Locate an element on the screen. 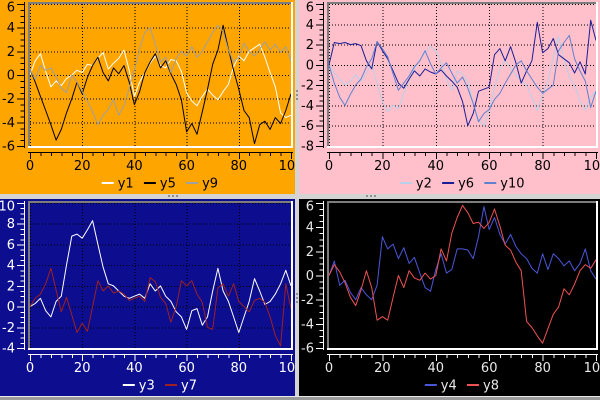 This screenshot has height=400, width=600. svg-text: y5 is located at coordinates (168, 184).